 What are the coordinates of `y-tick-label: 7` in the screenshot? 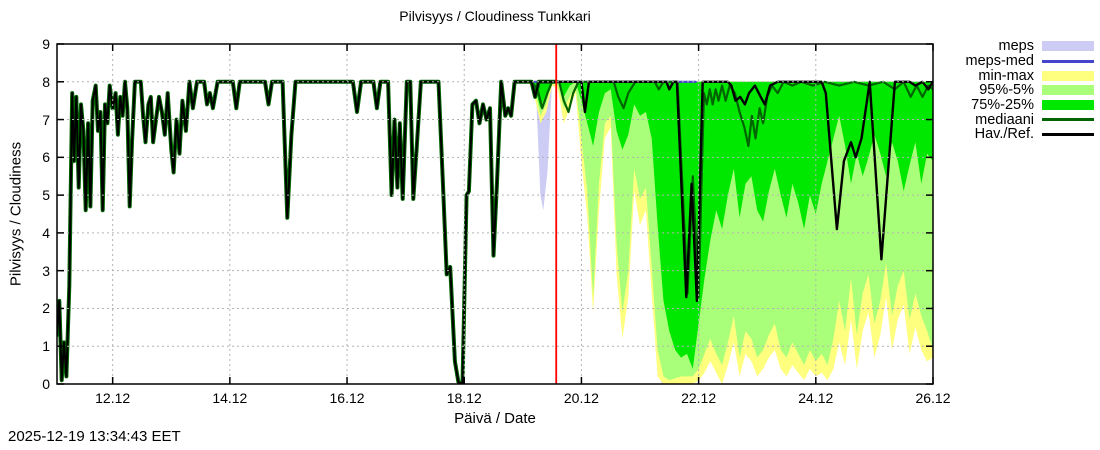 It's located at (46, 119).